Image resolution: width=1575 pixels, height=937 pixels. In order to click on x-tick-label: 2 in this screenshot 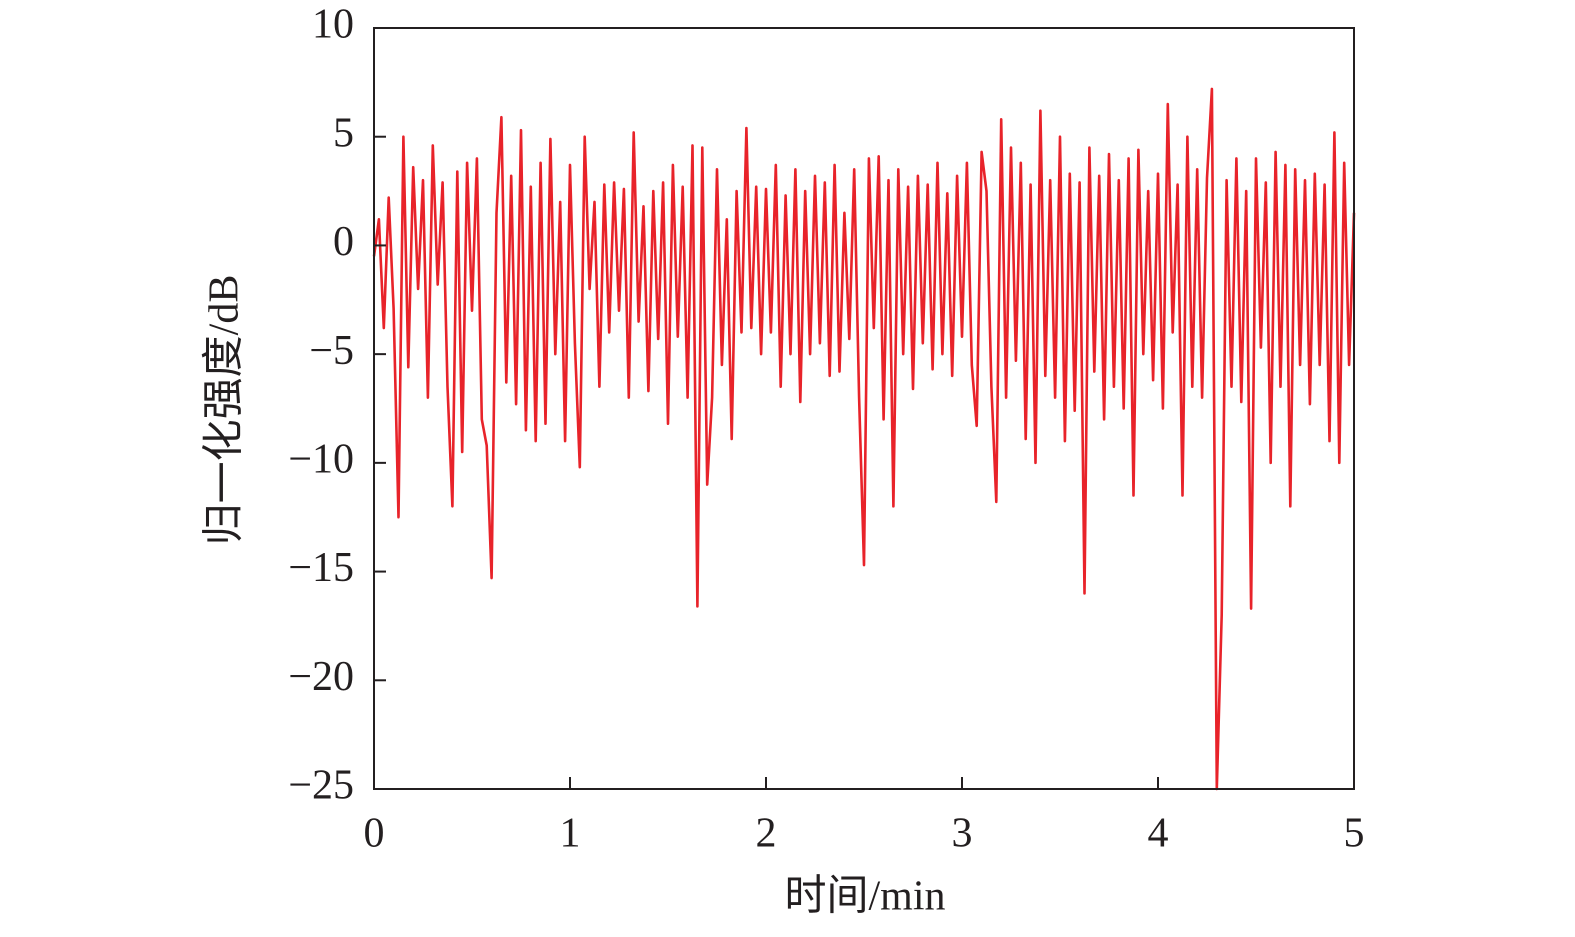, I will do `click(766, 834)`.